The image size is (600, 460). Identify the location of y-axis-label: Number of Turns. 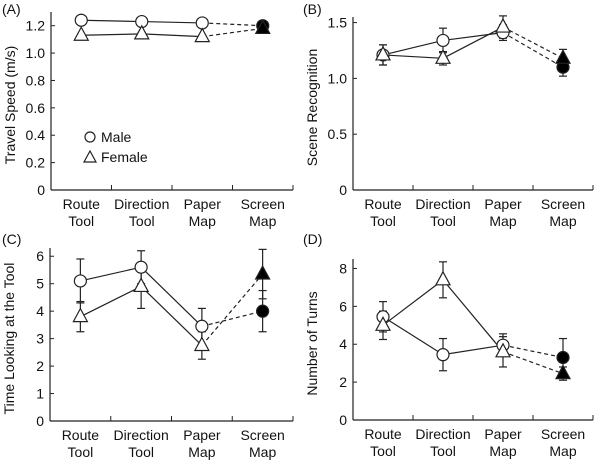
(312, 343).